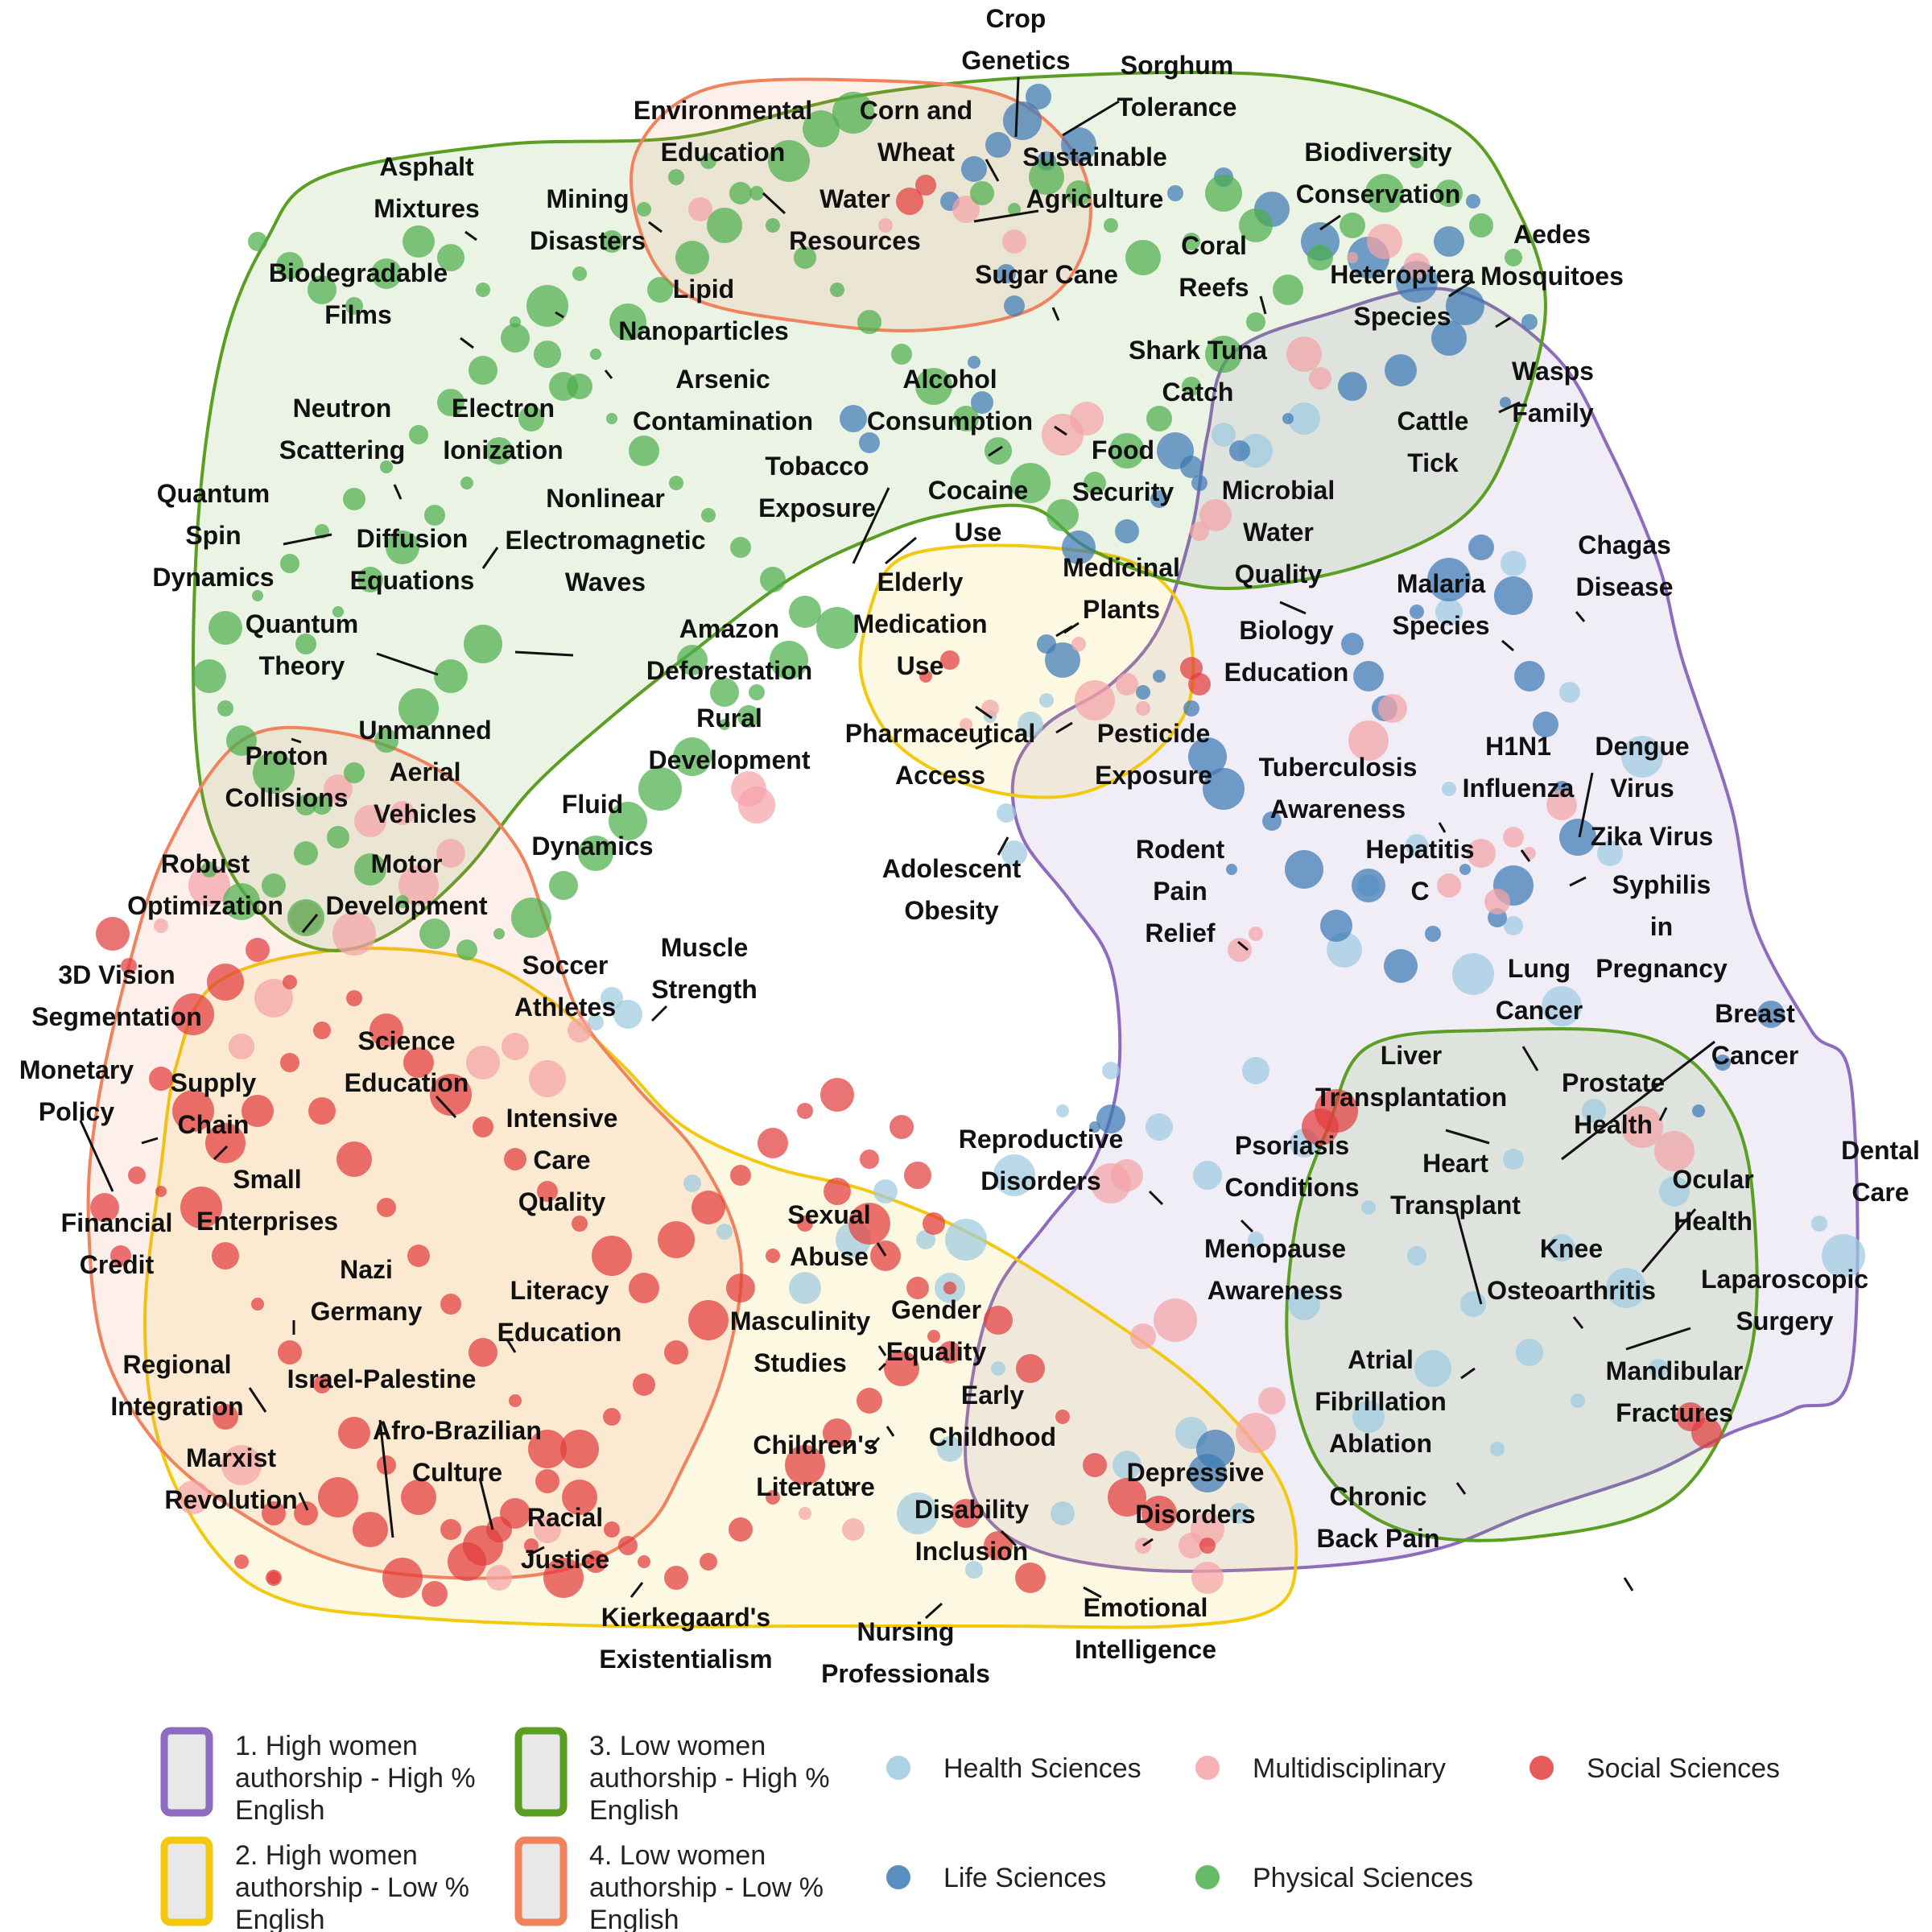  I want to click on legend-field-label-4: Physical Sciences, so click(1363, 1878).